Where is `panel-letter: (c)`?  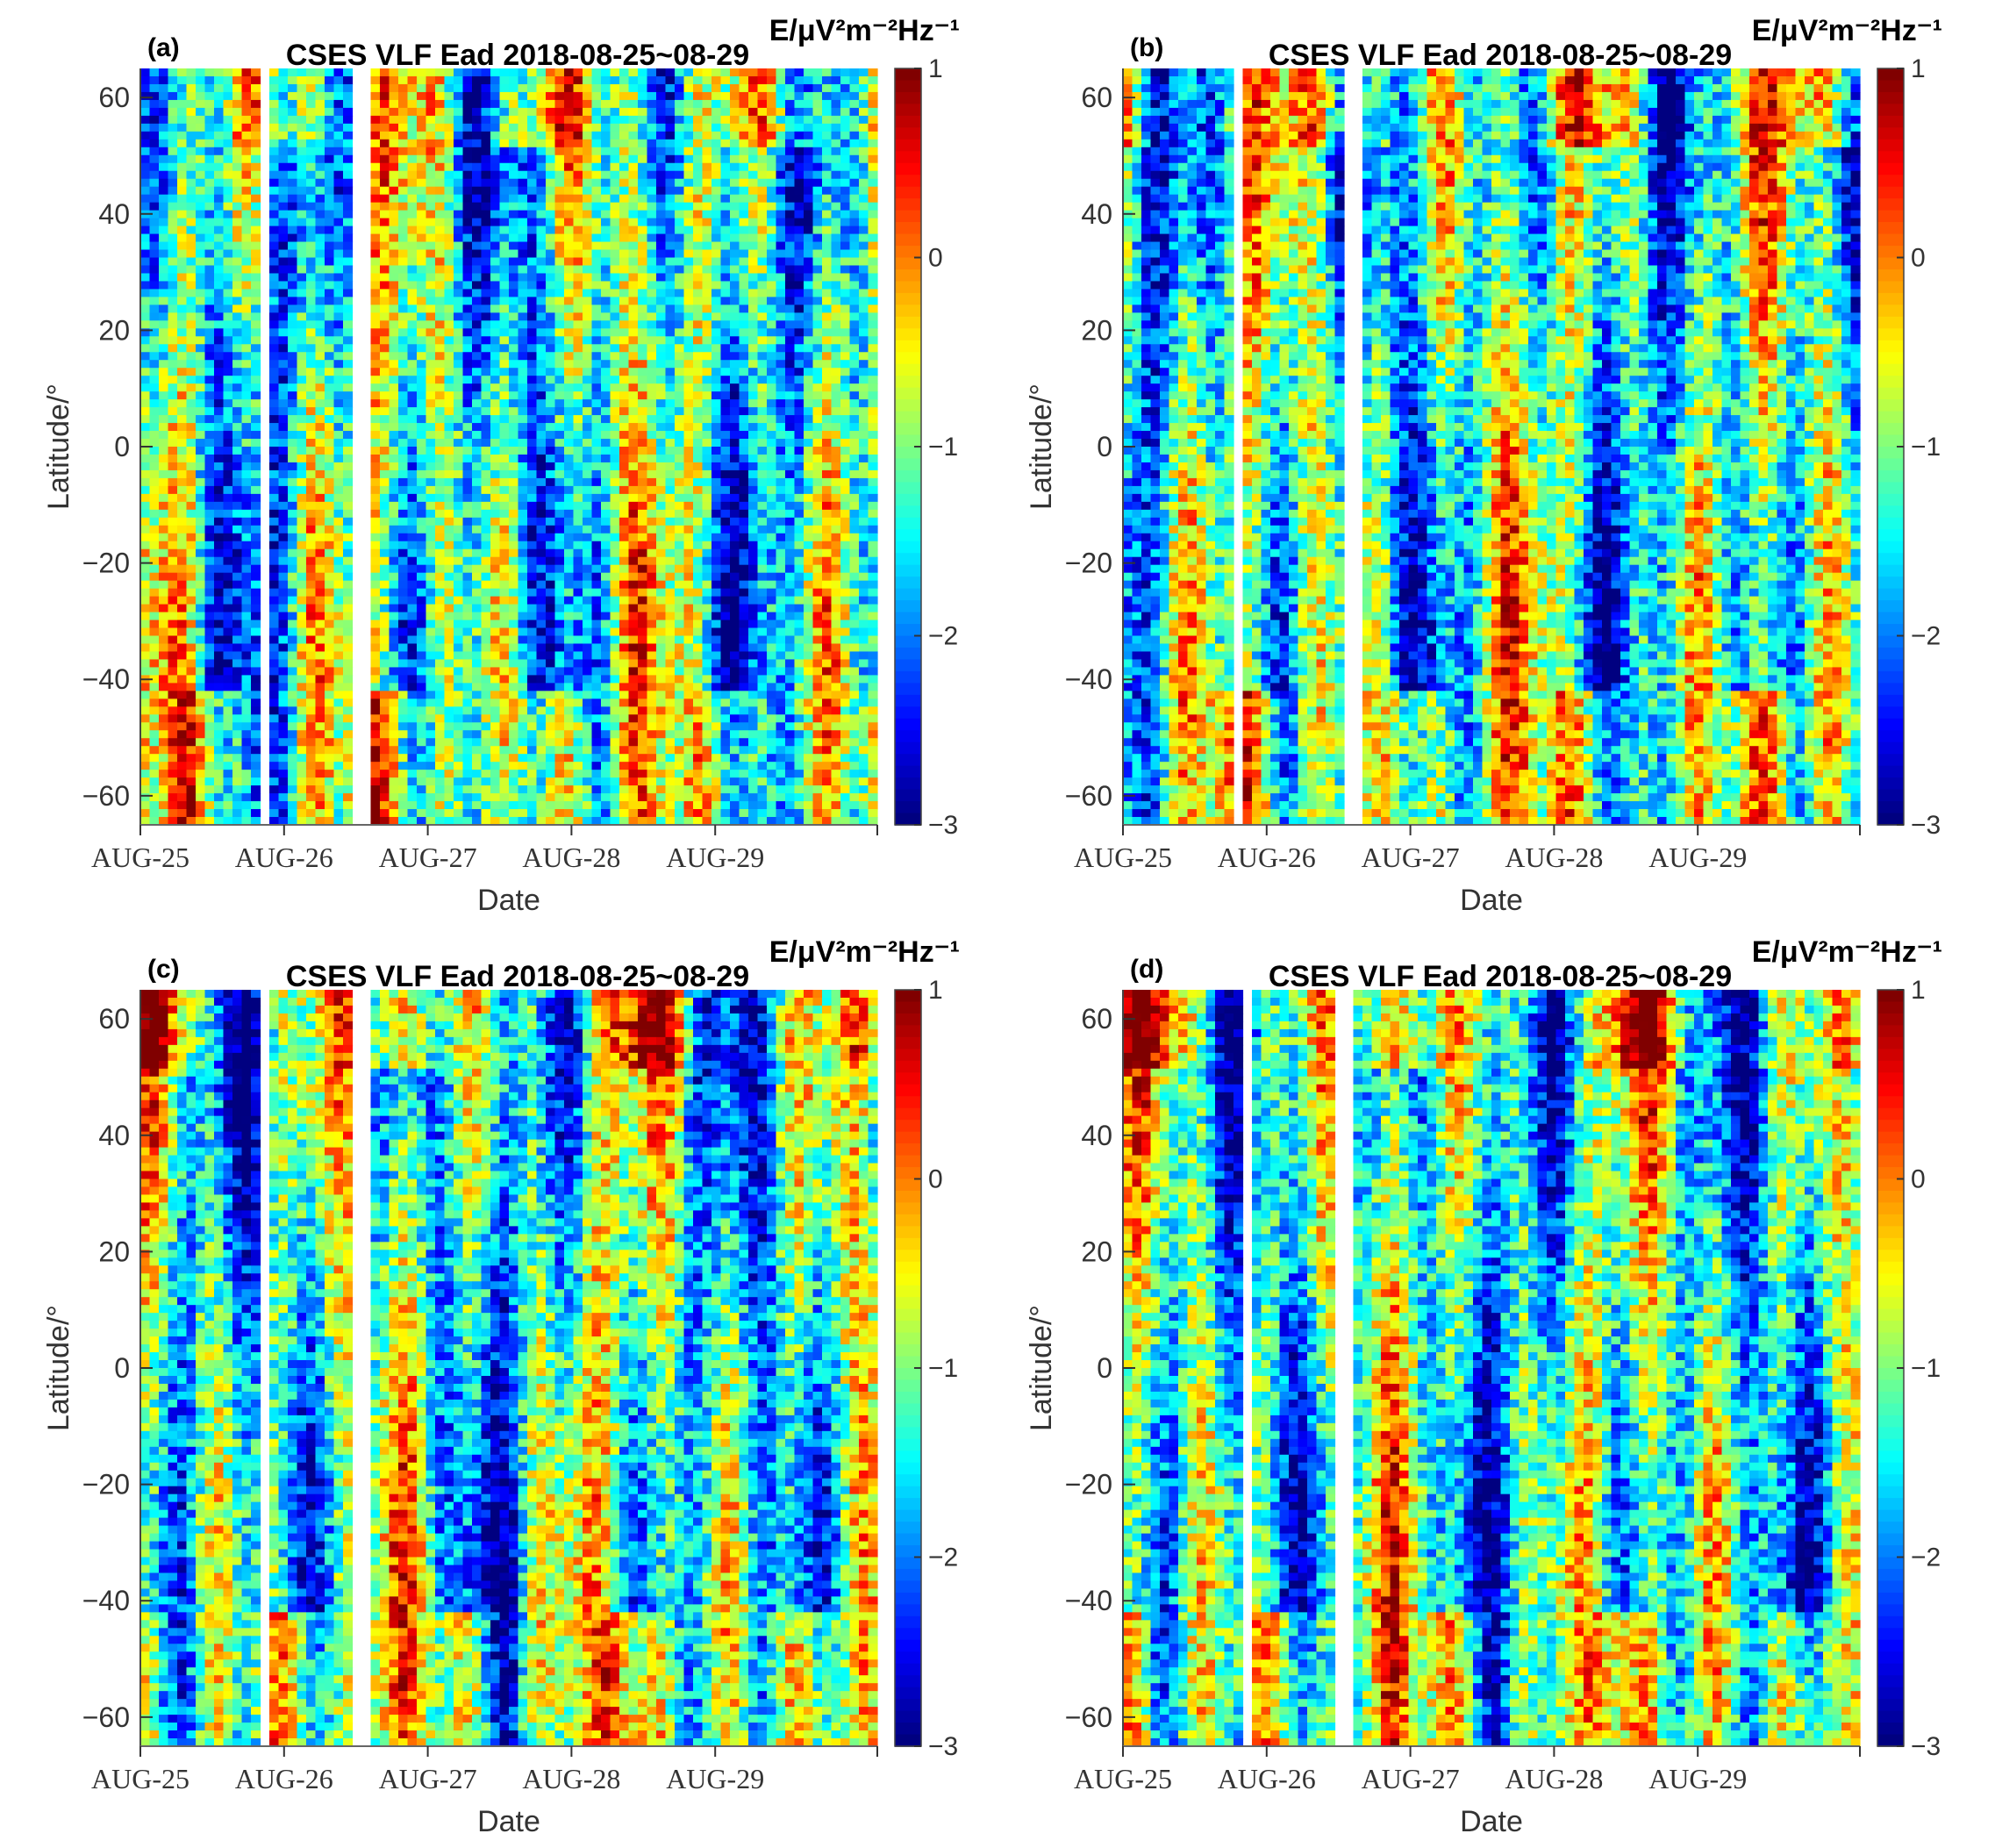 panel-letter: (c) is located at coordinates (163, 969).